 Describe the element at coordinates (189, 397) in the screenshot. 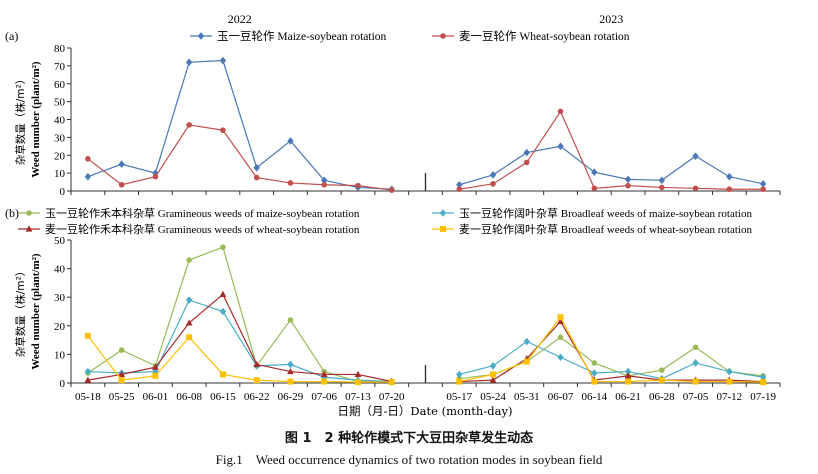

I see `x-tick-label: 06-08` at that location.